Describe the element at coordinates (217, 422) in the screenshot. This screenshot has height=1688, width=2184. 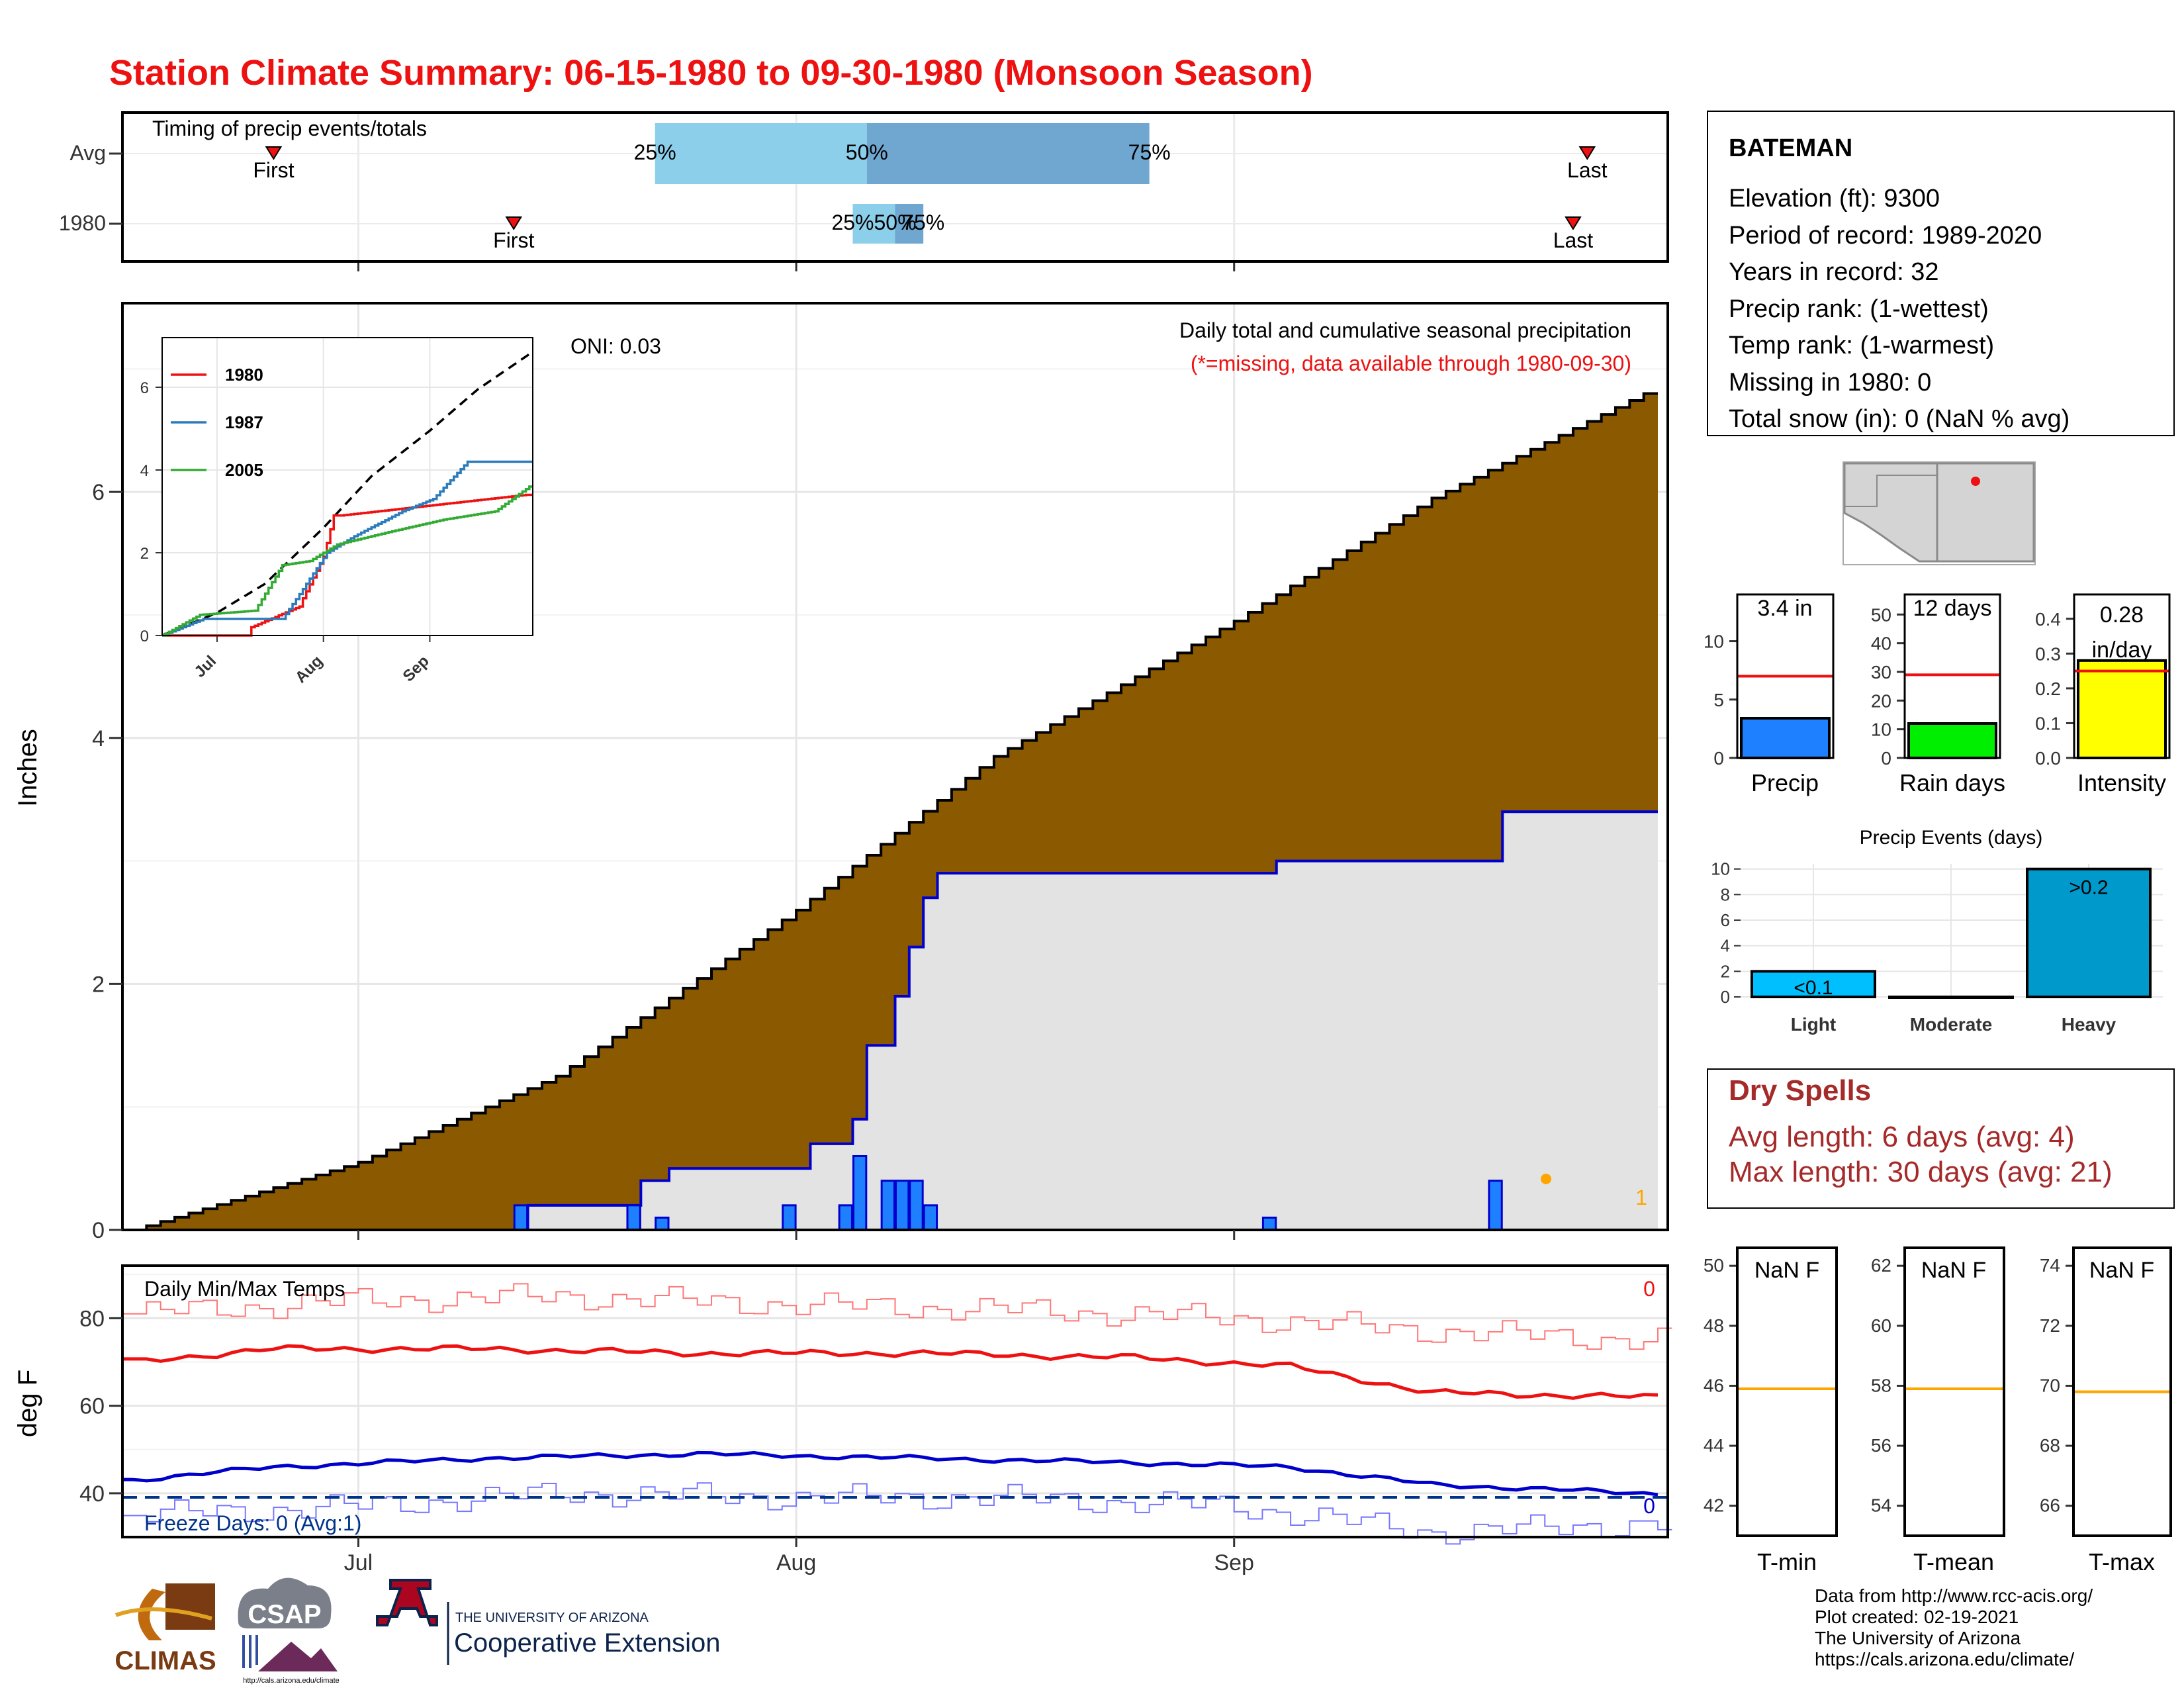
I see `inset-legend: 1980 1987 2005` at that location.